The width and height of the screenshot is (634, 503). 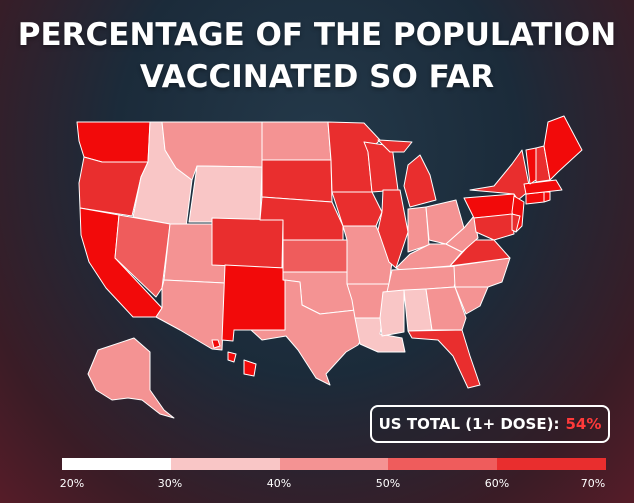 I want to click on state-tx, so click(x=298, y=332).